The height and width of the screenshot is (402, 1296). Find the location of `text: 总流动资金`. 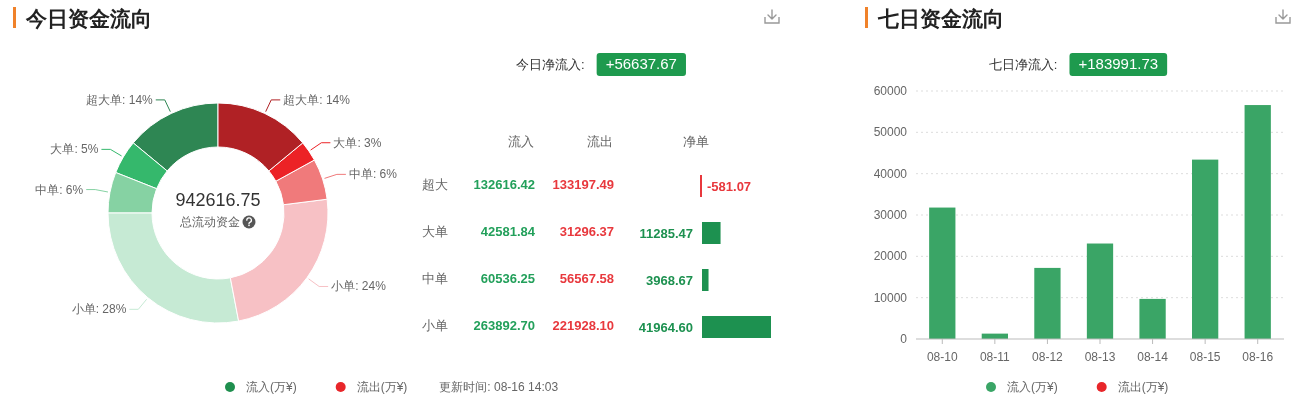

text: 总流动资金 is located at coordinates (209, 222).